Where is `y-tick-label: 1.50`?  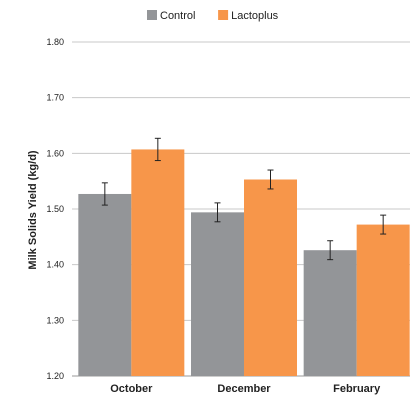
y-tick-label: 1.50 is located at coordinates (55, 209).